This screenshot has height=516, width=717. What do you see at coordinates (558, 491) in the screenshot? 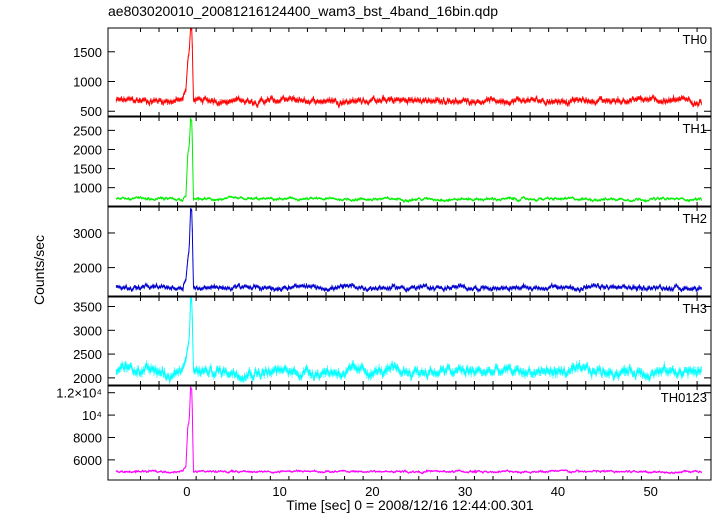
I see `x-tick-label: 40` at bounding box center [558, 491].